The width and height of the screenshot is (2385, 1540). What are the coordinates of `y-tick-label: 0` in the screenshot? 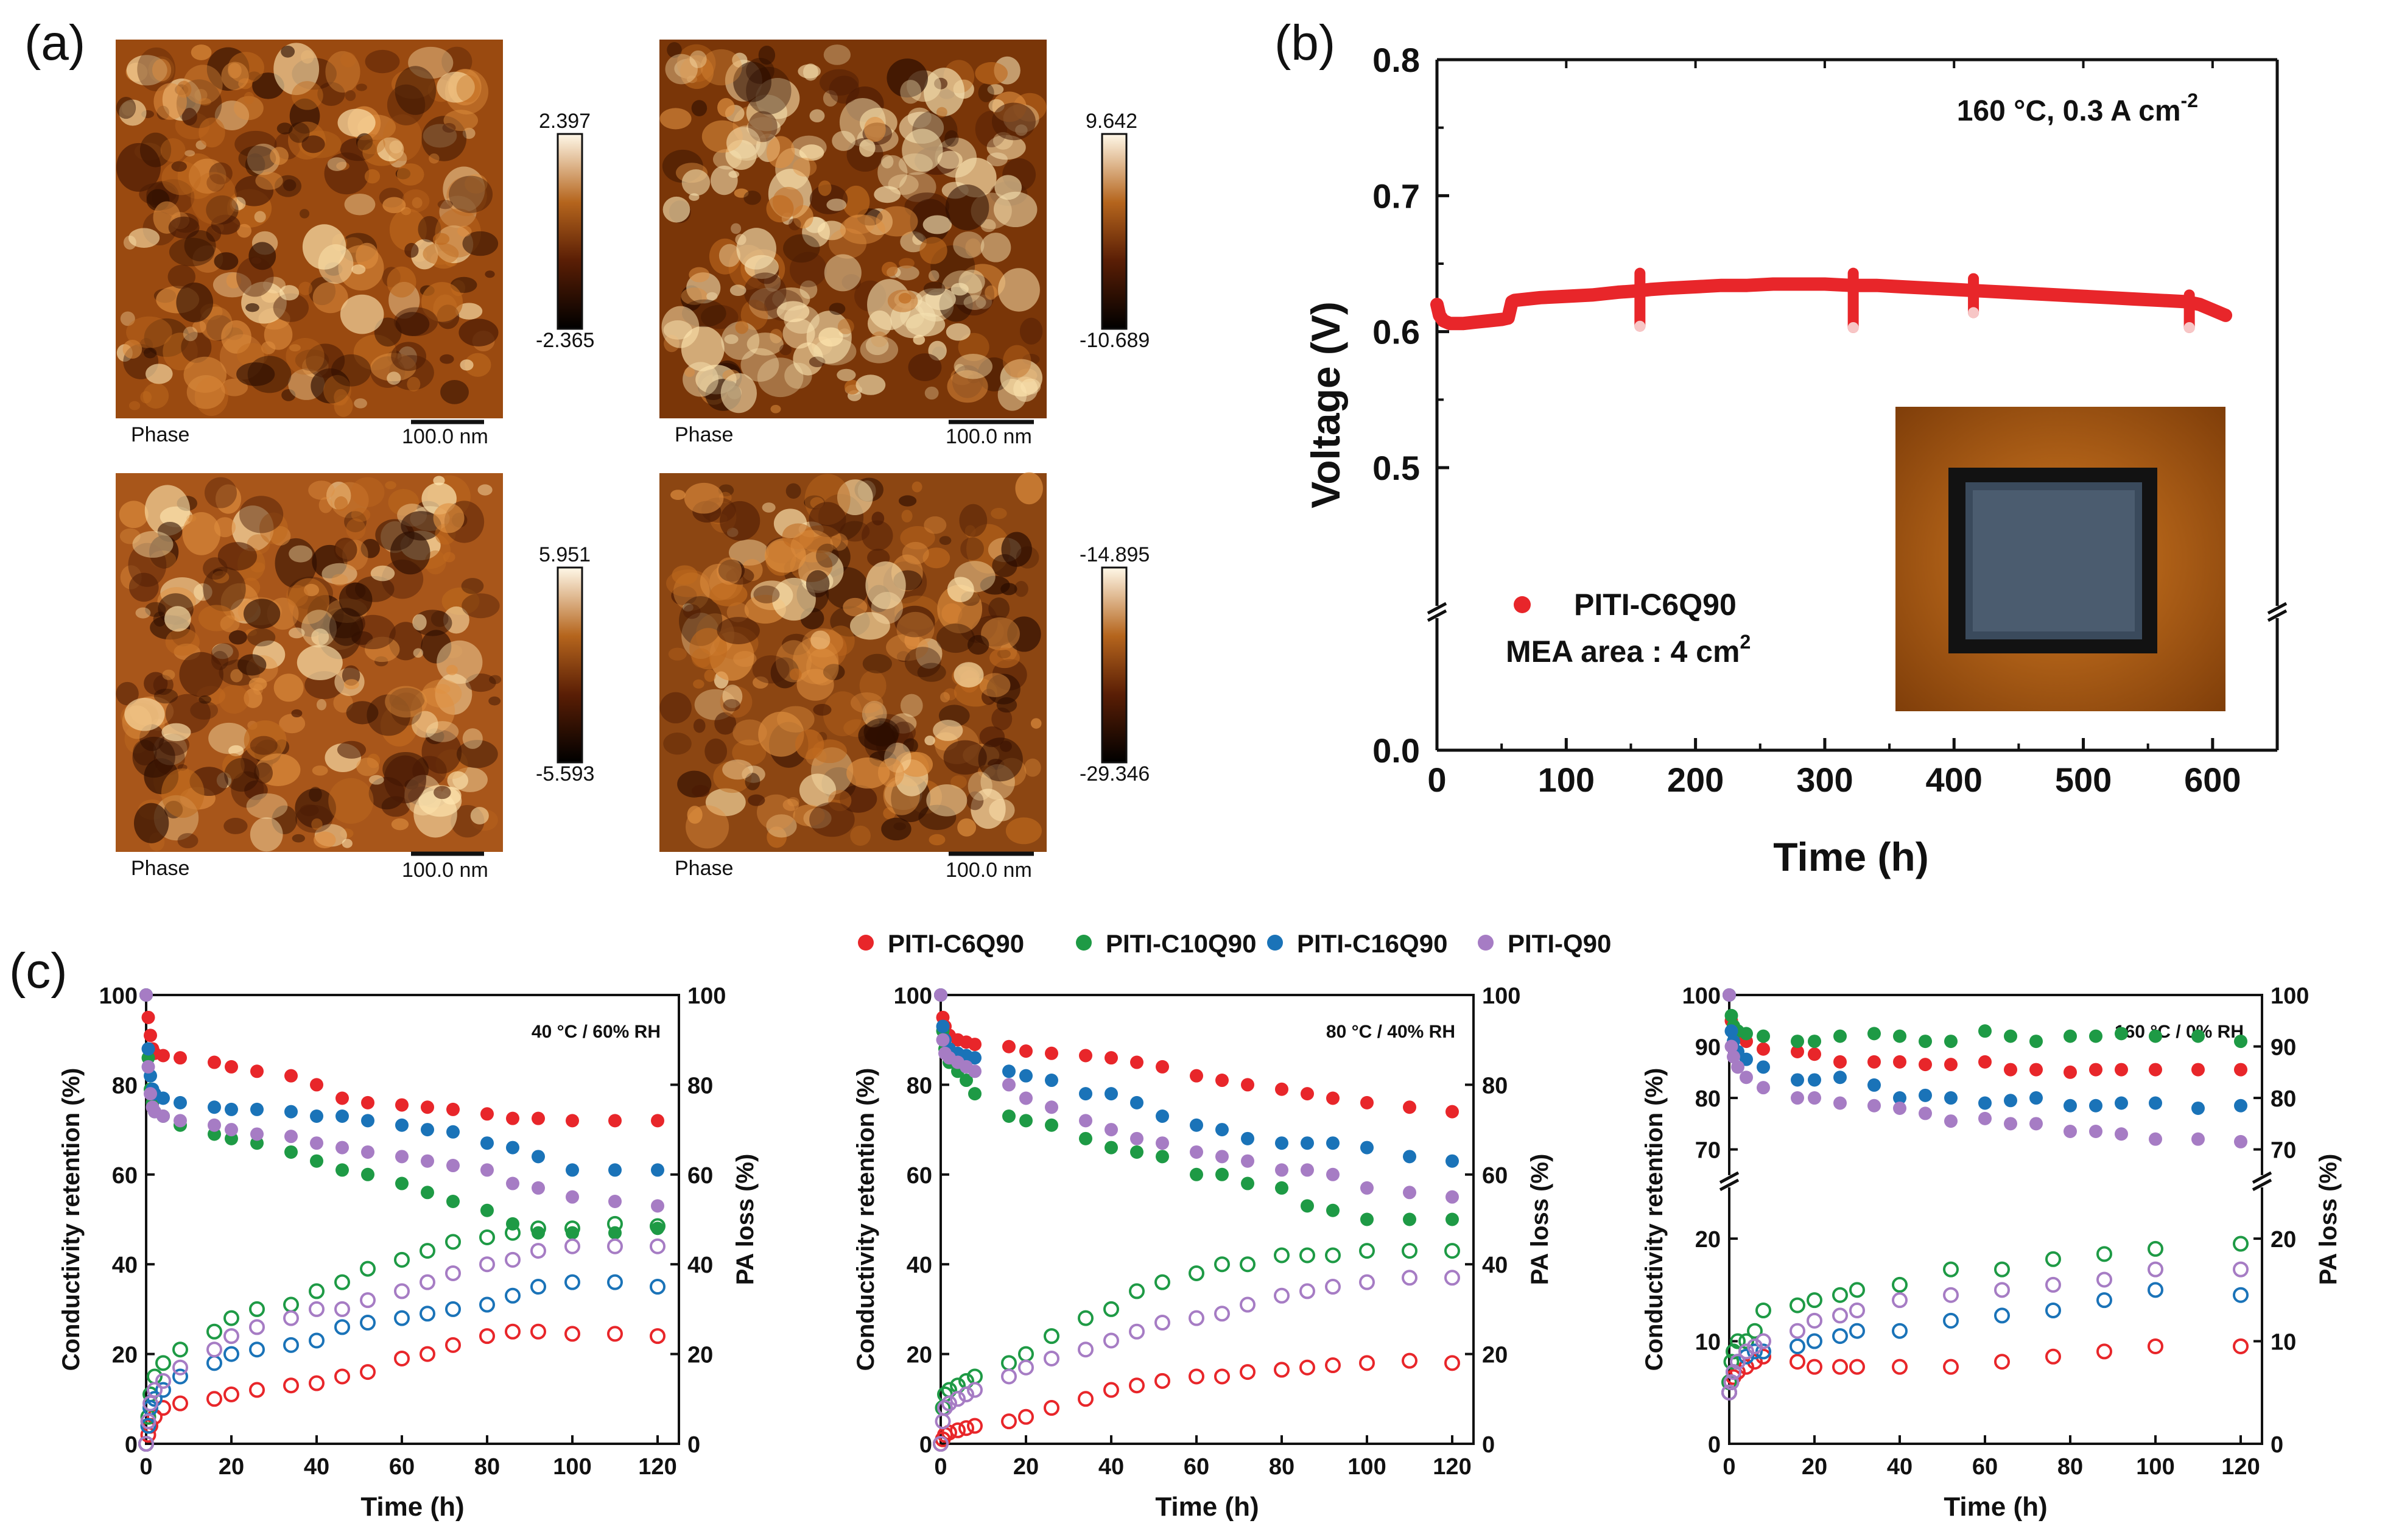 It's located at (926, 1445).